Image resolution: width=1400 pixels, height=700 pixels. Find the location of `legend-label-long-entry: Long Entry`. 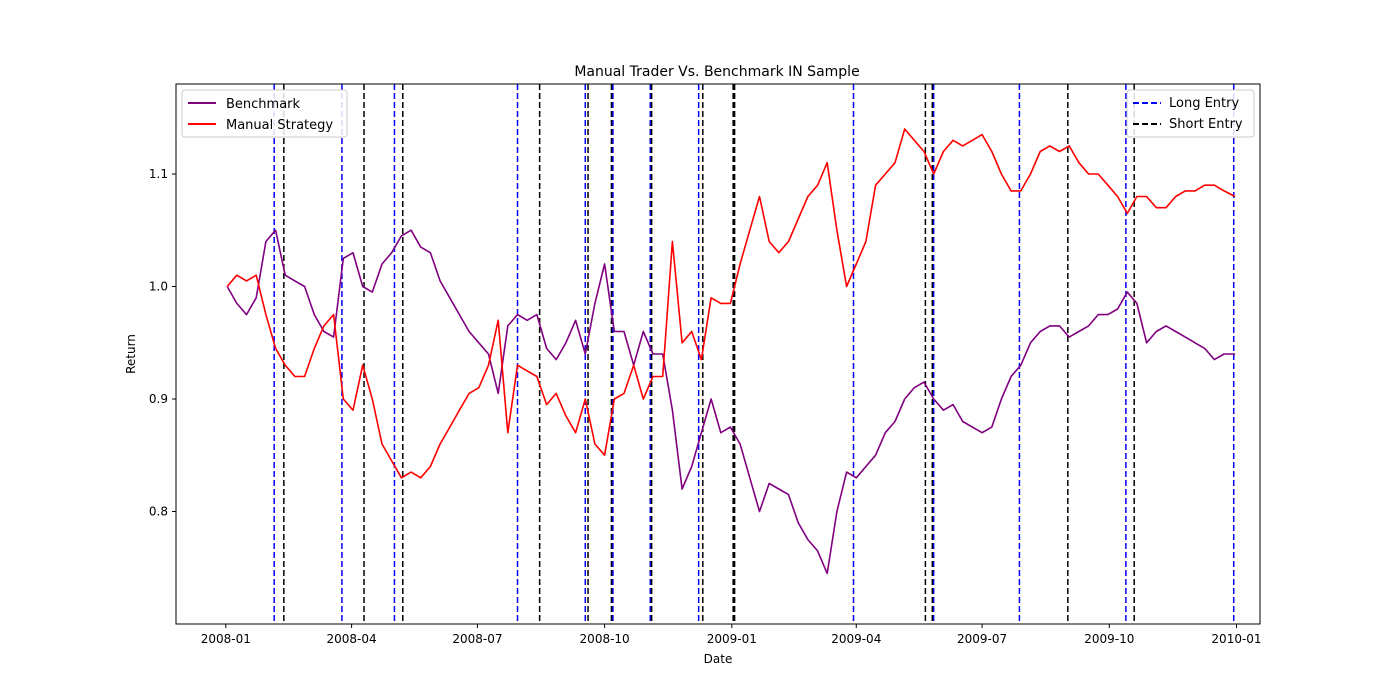

legend-label-long-entry: Long Entry is located at coordinates (1204, 103).